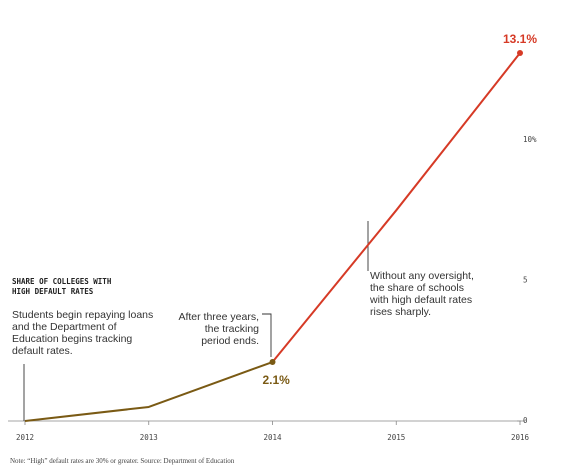 The image size is (562, 471). What do you see at coordinates (62, 281) in the screenshot?
I see `heading-line-1: SHARE OF COLLEGES WITH` at bounding box center [62, 281].